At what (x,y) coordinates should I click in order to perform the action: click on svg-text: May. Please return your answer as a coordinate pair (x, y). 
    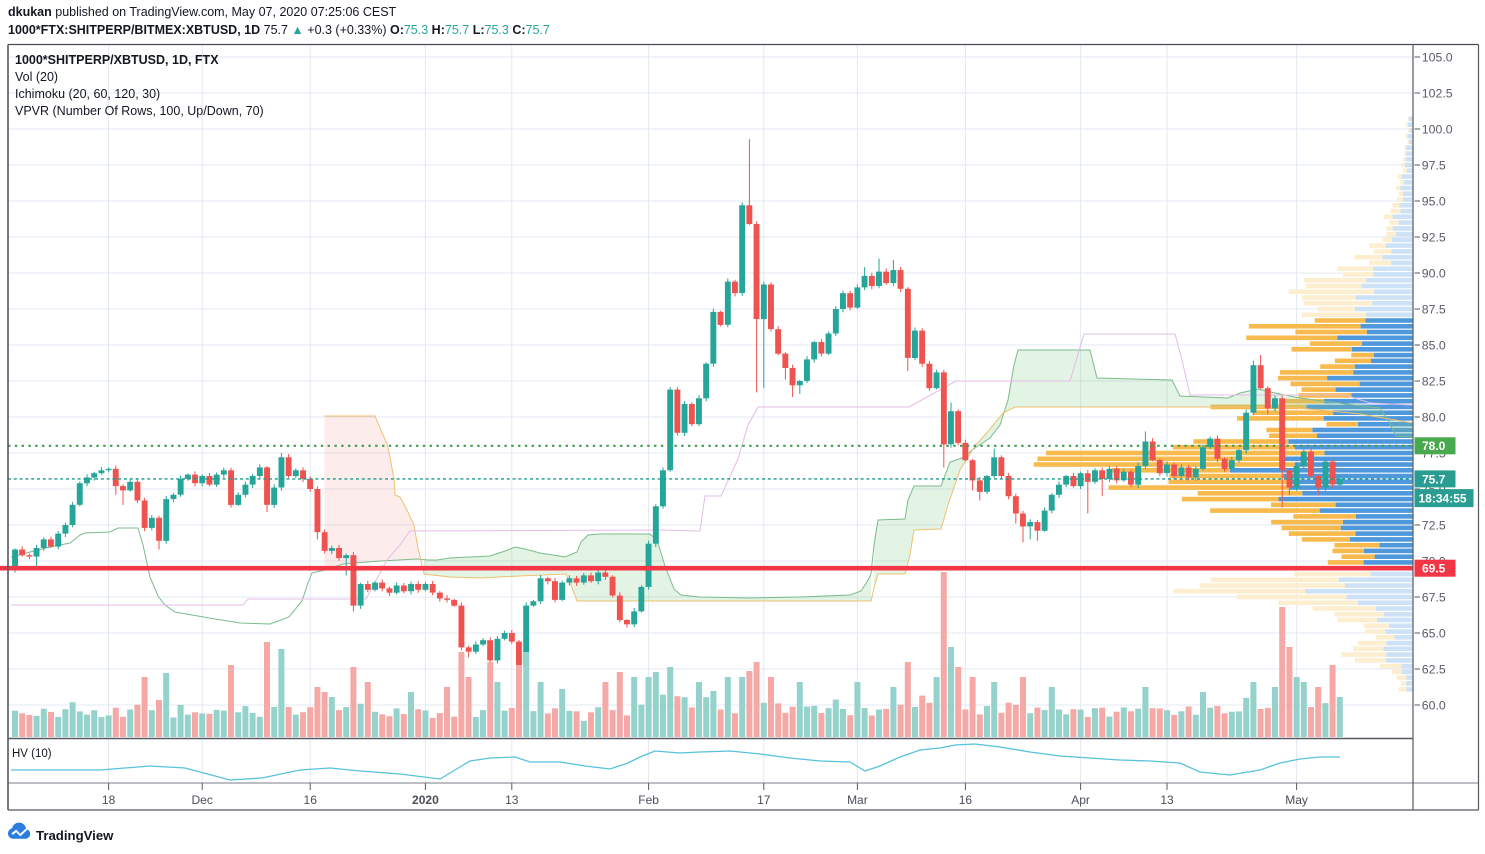
    Looking at the image, I should click on (1296, 800).